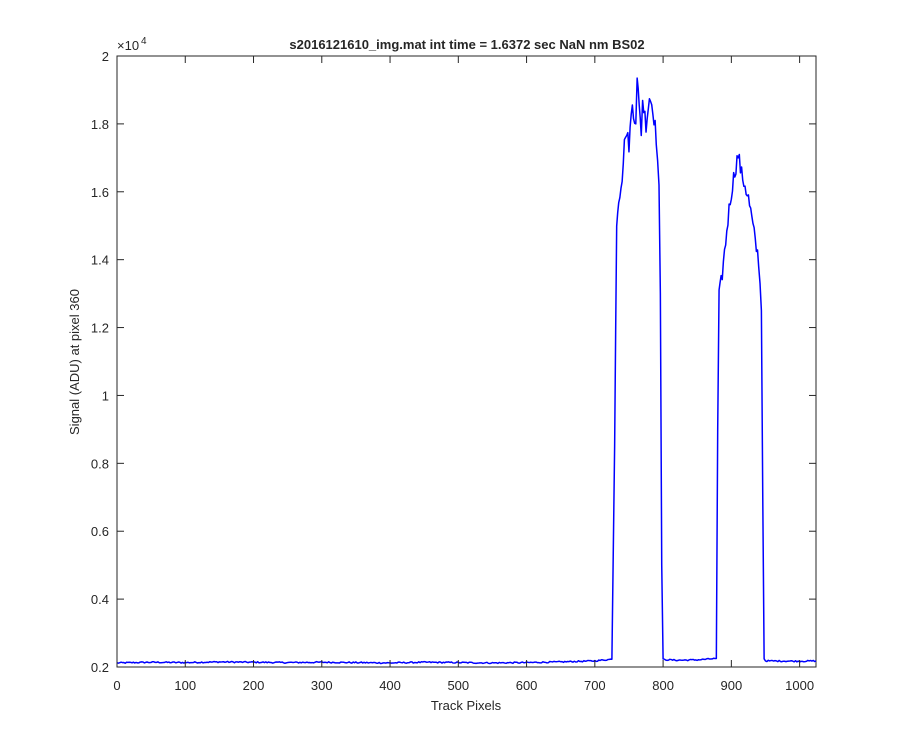 This screenshot has width=900, height=755. Describe the element at coordinates (185, 685) in the screenshot. I see `x-tick-label: 100` at that location.